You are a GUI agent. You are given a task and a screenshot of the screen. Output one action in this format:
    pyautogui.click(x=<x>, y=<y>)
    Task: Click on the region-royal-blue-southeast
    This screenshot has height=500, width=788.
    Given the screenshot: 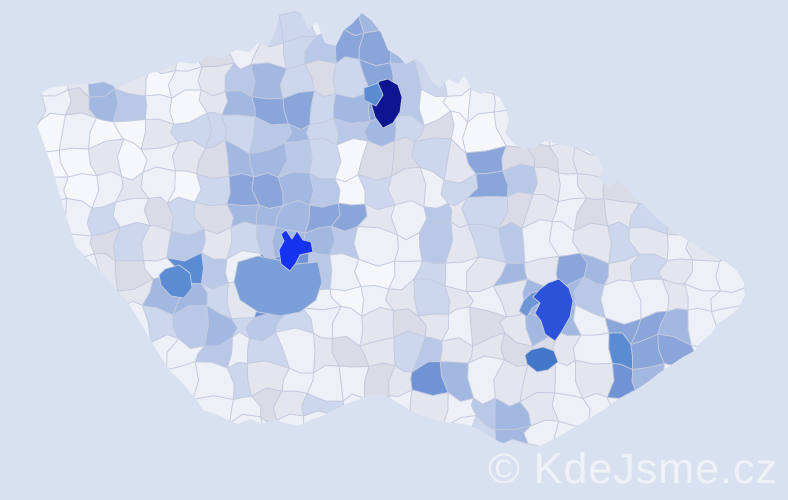 What is the action you would take?
    pyautogui.click(x=553, y=310)
    